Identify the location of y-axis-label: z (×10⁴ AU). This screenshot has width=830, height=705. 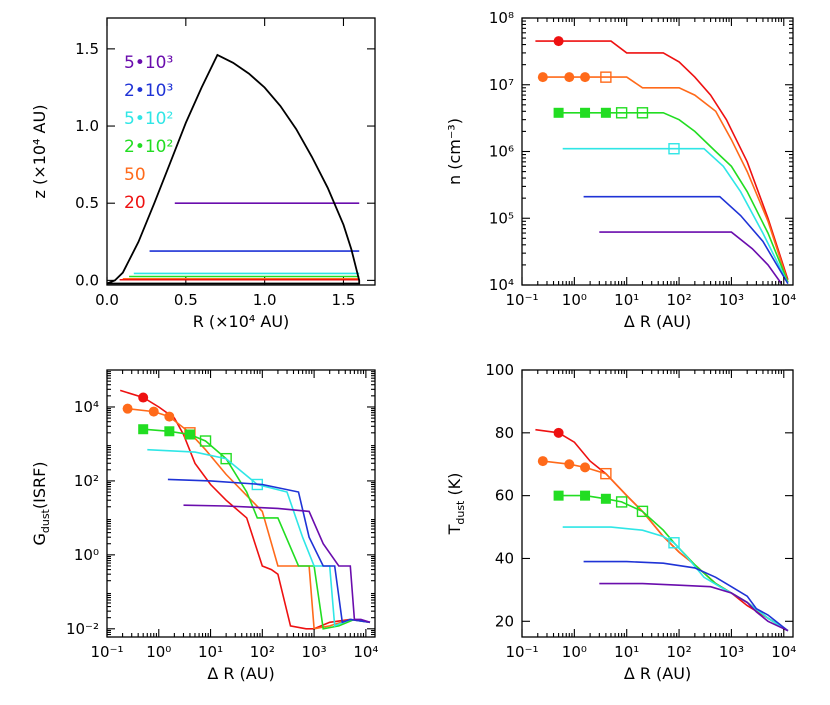
(39, 152).